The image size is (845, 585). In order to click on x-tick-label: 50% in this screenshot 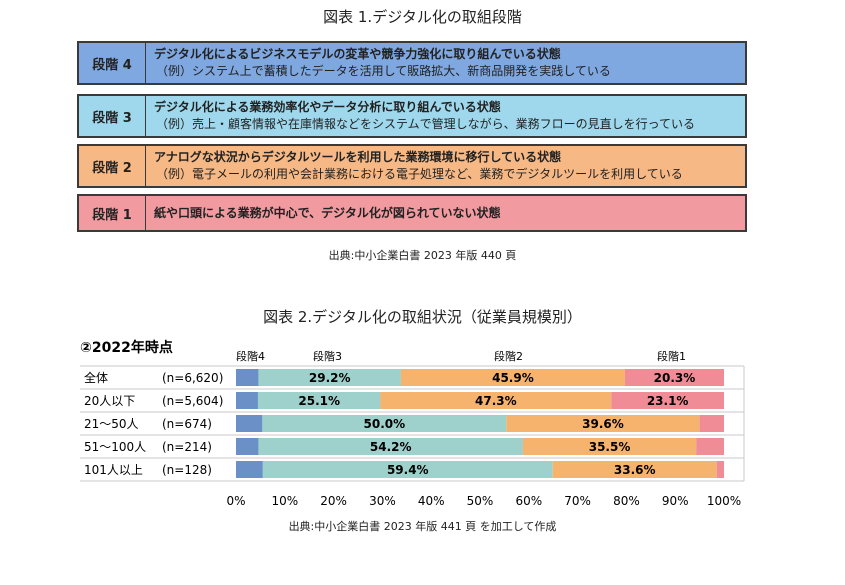, I will do `click(480, 501)`.